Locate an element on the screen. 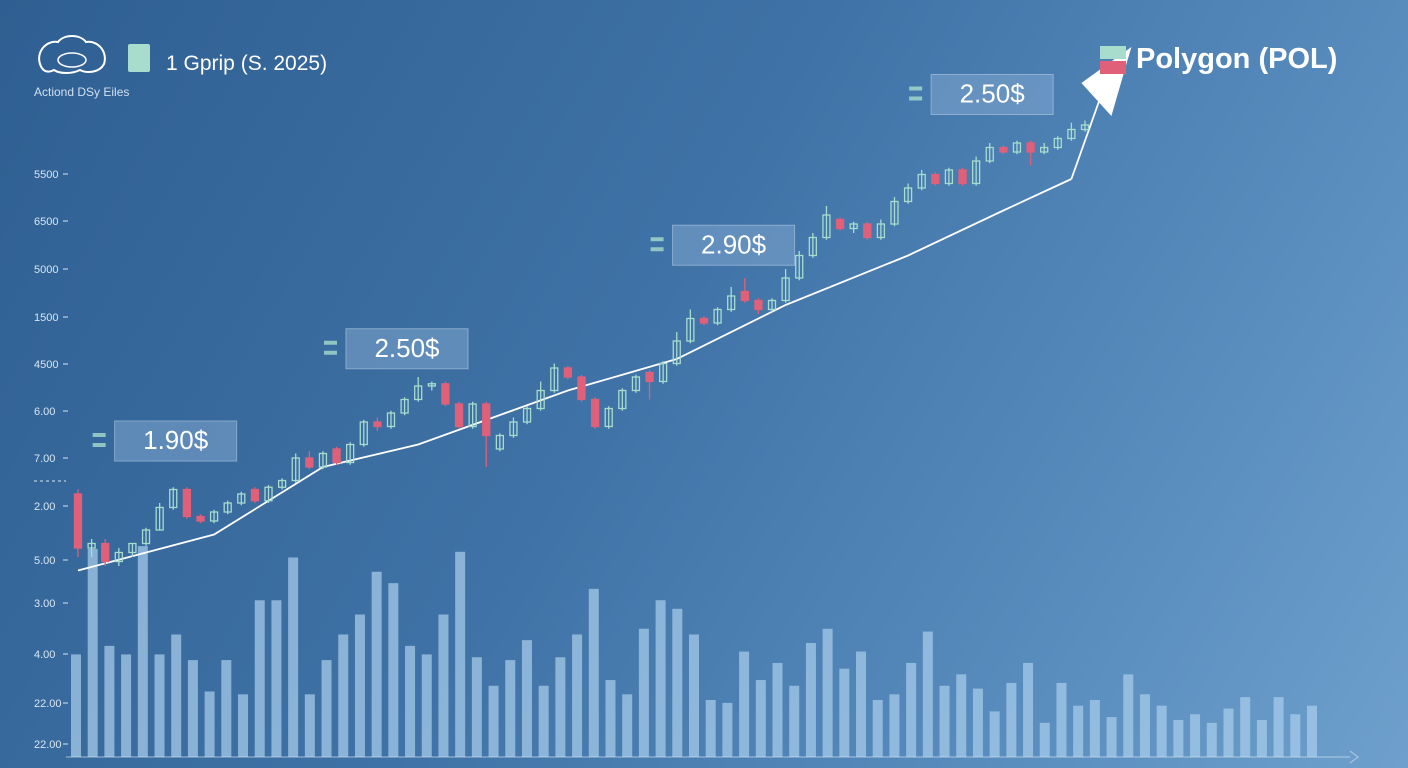 Image resolution: width=1408 pixels, height=768 pixels. series-swatch is located at coordinates (139, 58).